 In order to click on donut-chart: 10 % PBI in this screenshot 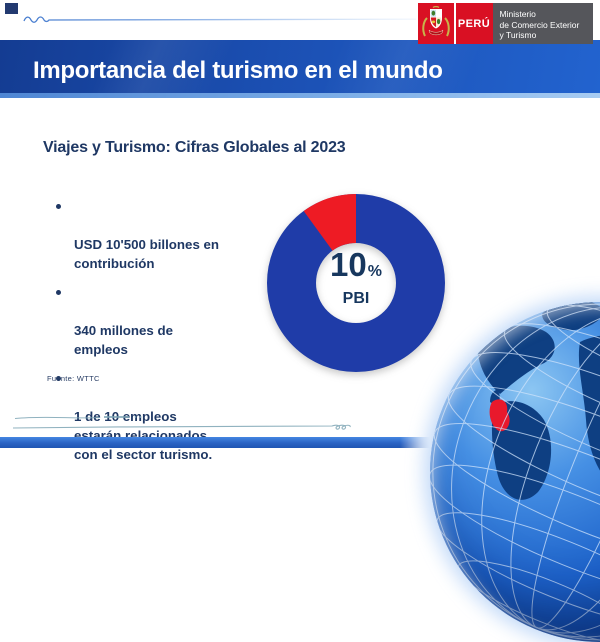, I will do `click(356, 283)`.